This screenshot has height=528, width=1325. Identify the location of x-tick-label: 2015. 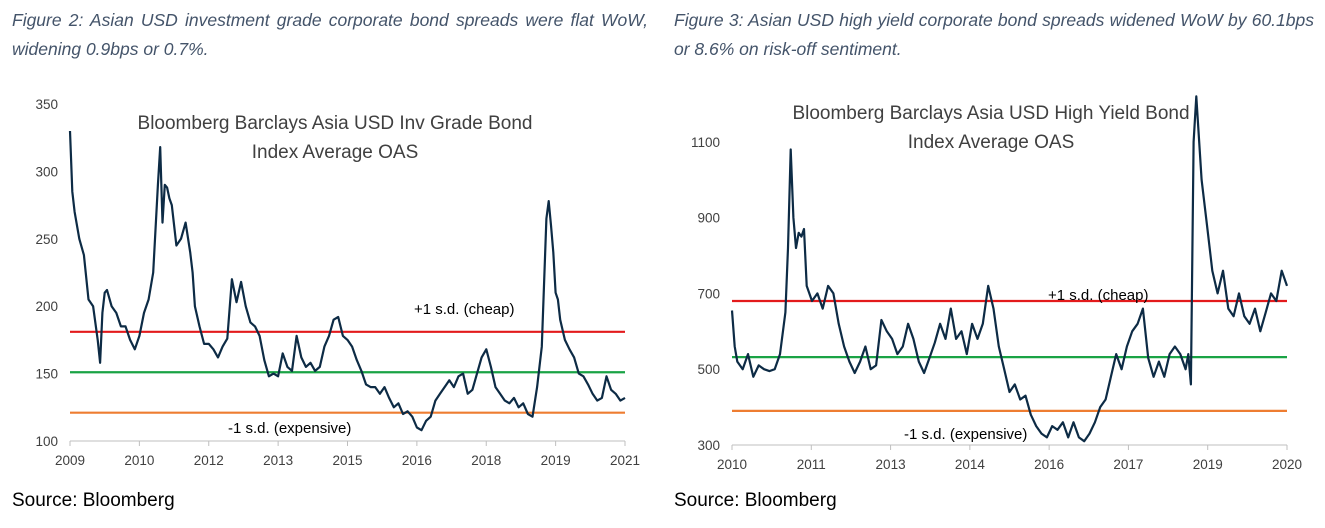
(347, 460).